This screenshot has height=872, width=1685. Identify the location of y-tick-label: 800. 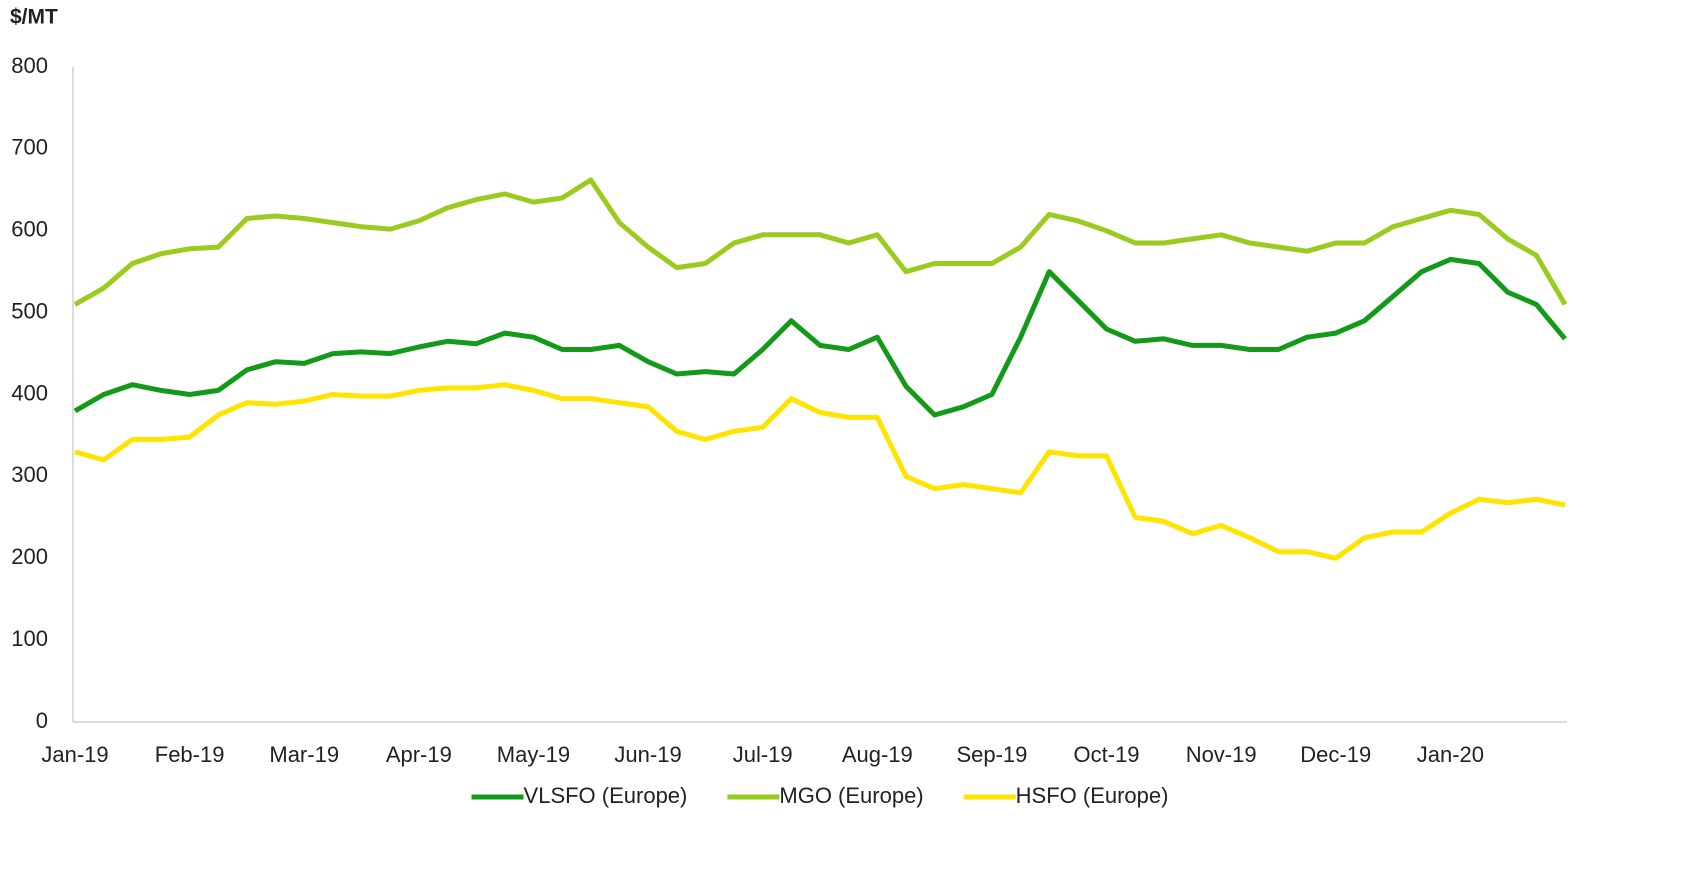
(29, 65).